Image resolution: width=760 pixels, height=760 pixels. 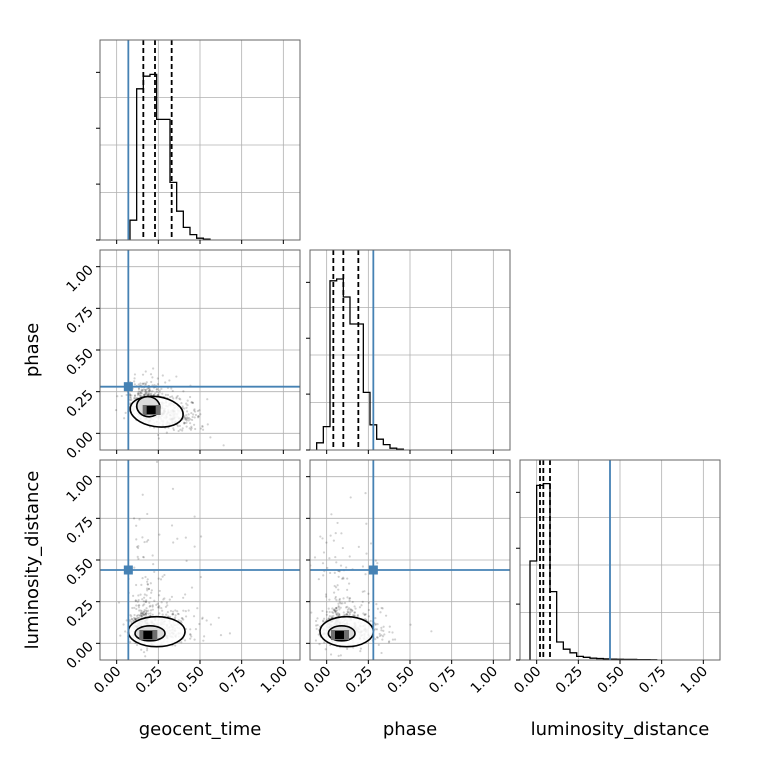 I want to click on hist-geocent-time, so click(x=198, y=141).